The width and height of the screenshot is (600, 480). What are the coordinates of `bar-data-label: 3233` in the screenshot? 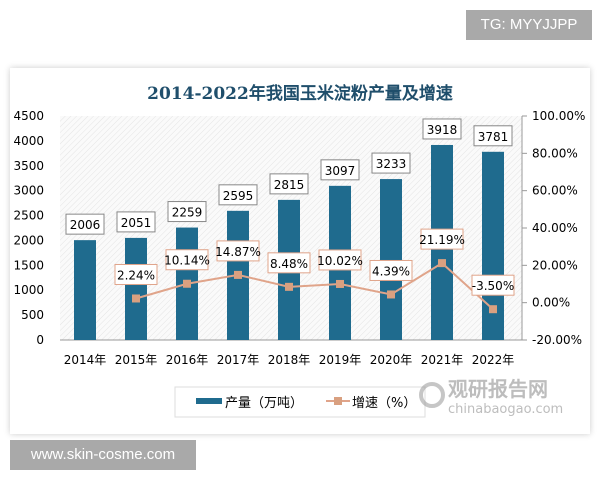 It's located at (391, 164).